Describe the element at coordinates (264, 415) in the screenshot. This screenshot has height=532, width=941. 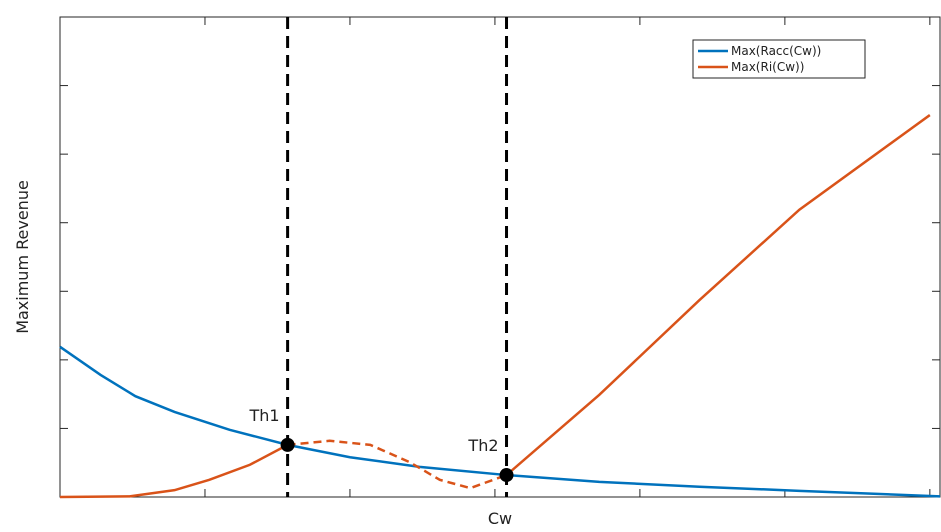
I see `threshold-label: Th1` at that location.